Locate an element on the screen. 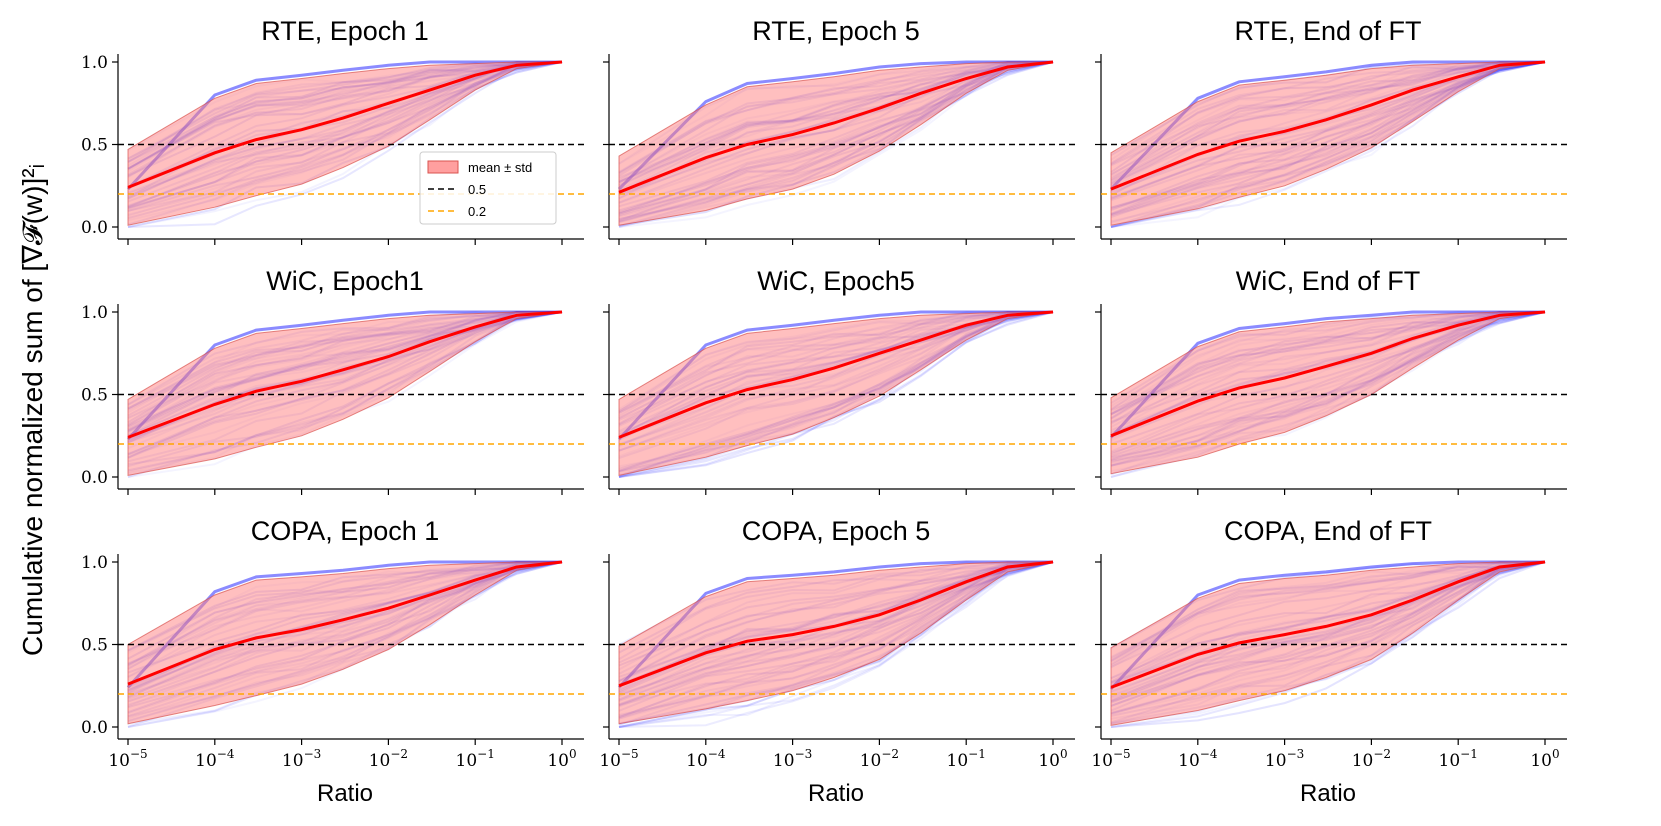 The height and width of the screenshot is (826, 1661). legend-label: 0.2 is located at coordinates (477, 211).